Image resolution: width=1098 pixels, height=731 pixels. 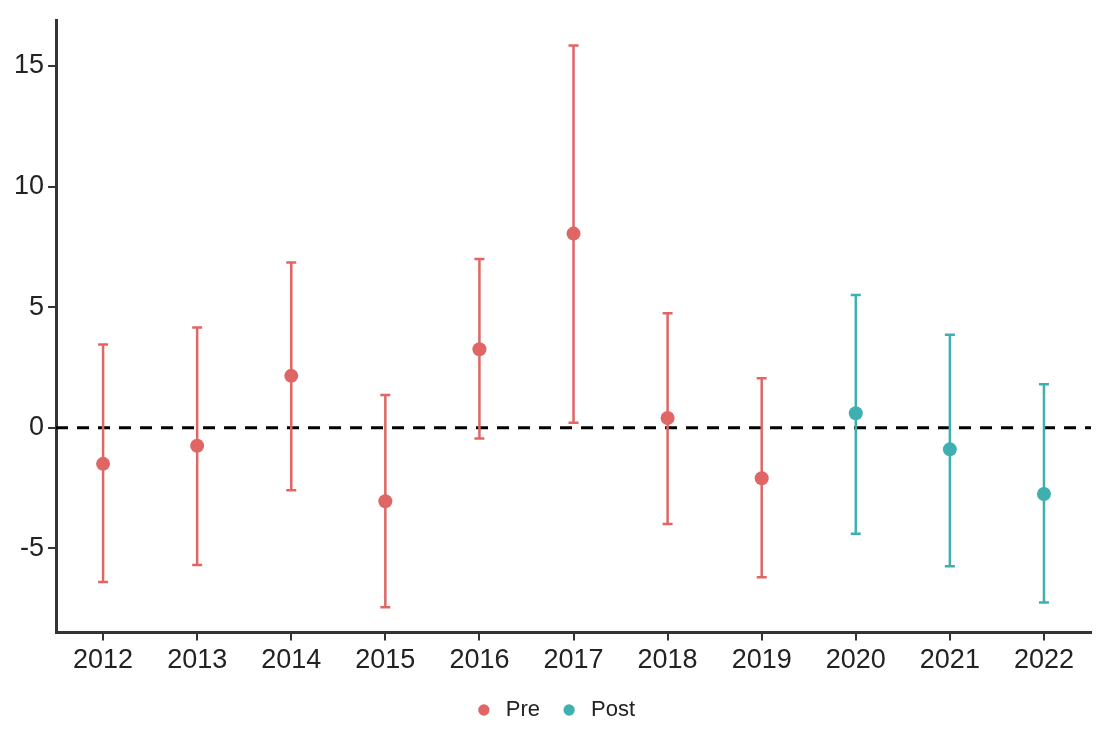 What do you see at coordinates (761, 659) in the screenshot?
I see `x-tick-label: 2019` at bounding box center [761, 659].